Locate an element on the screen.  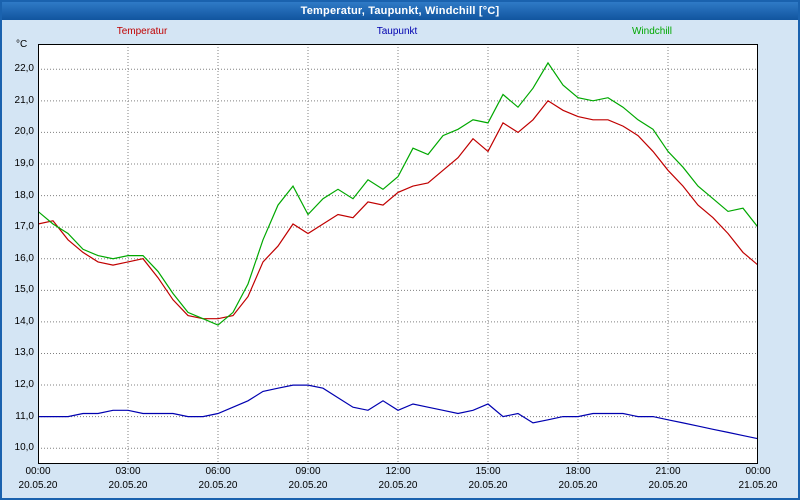
y-tick-label: 17,0 is located at coordinates (24, 227).